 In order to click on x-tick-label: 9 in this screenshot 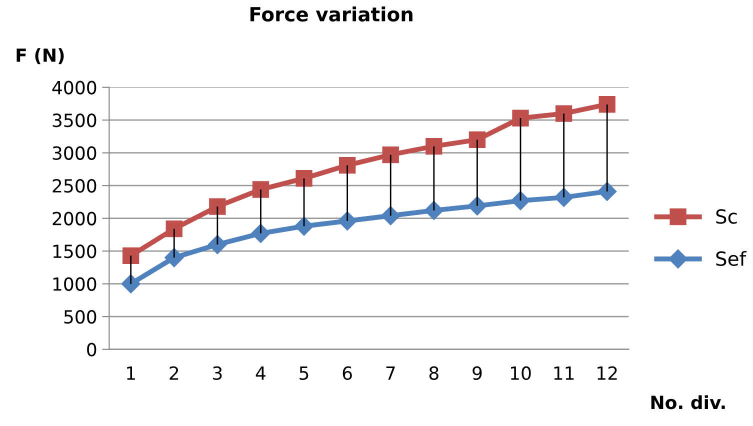, I will do `click(477, 373)`.